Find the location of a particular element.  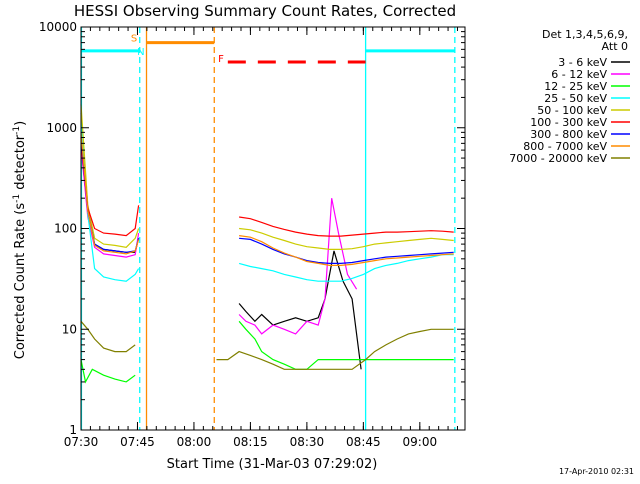

x-tick-label-6: 09:00 is located at coordinates (420, 442).